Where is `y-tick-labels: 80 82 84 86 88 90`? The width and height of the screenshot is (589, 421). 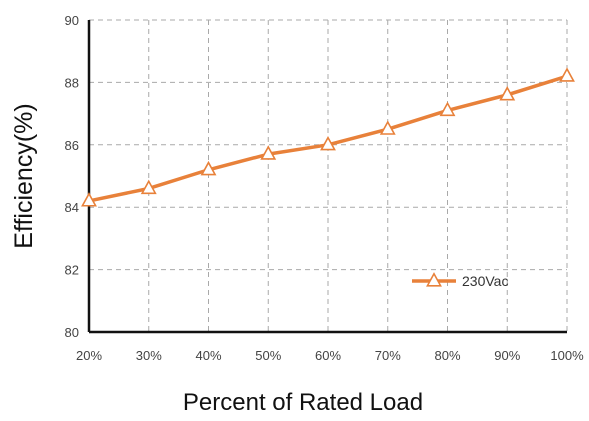 y-tick-labels: 80 82 84 86 88 90 is located at coordinates (72, 176).